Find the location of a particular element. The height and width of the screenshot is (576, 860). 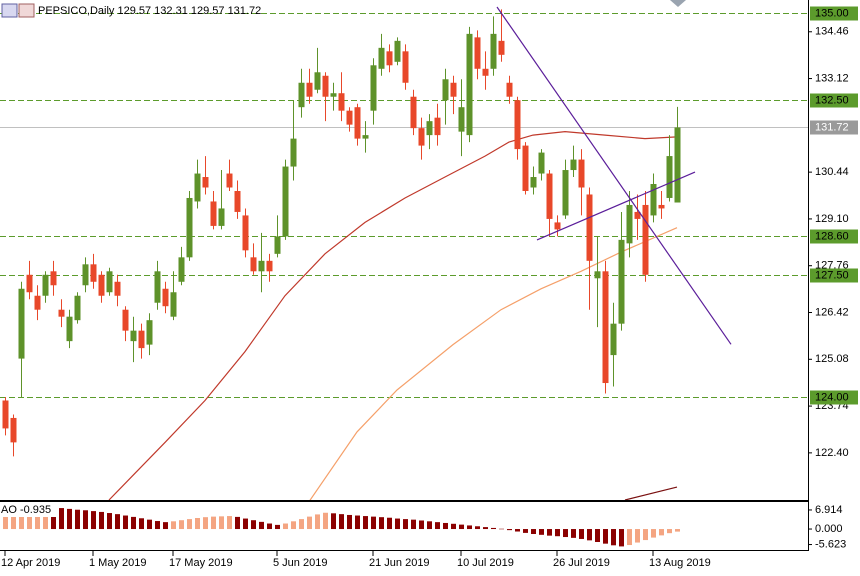

y-tick-label: 125.08 is located at coordinates (832, 359).